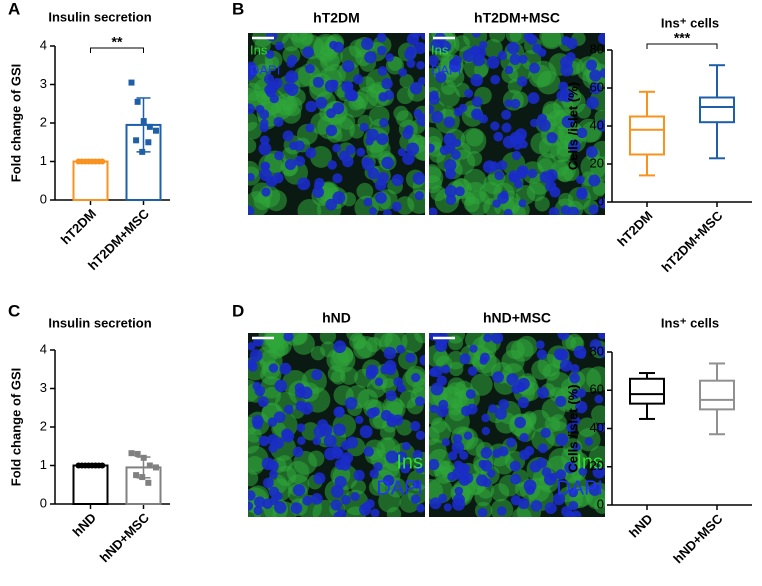  Describe the element at coordinates (336, 18) in the screenshot. I see `micrograph-title: hT2DM` at that location.